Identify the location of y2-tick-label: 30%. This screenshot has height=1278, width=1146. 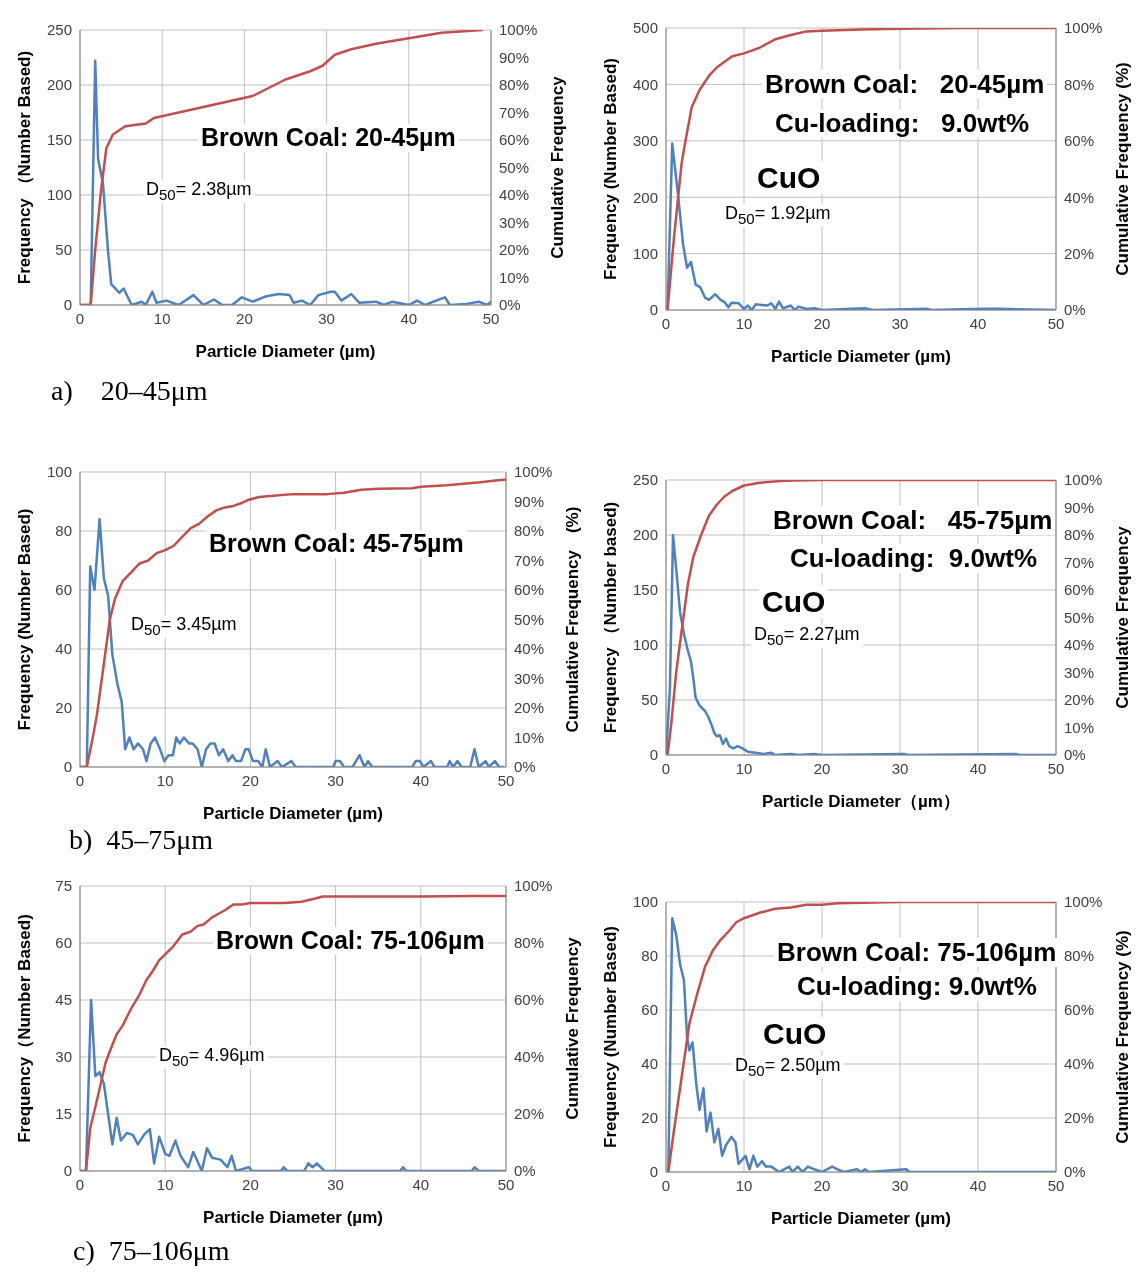
(529, 678).